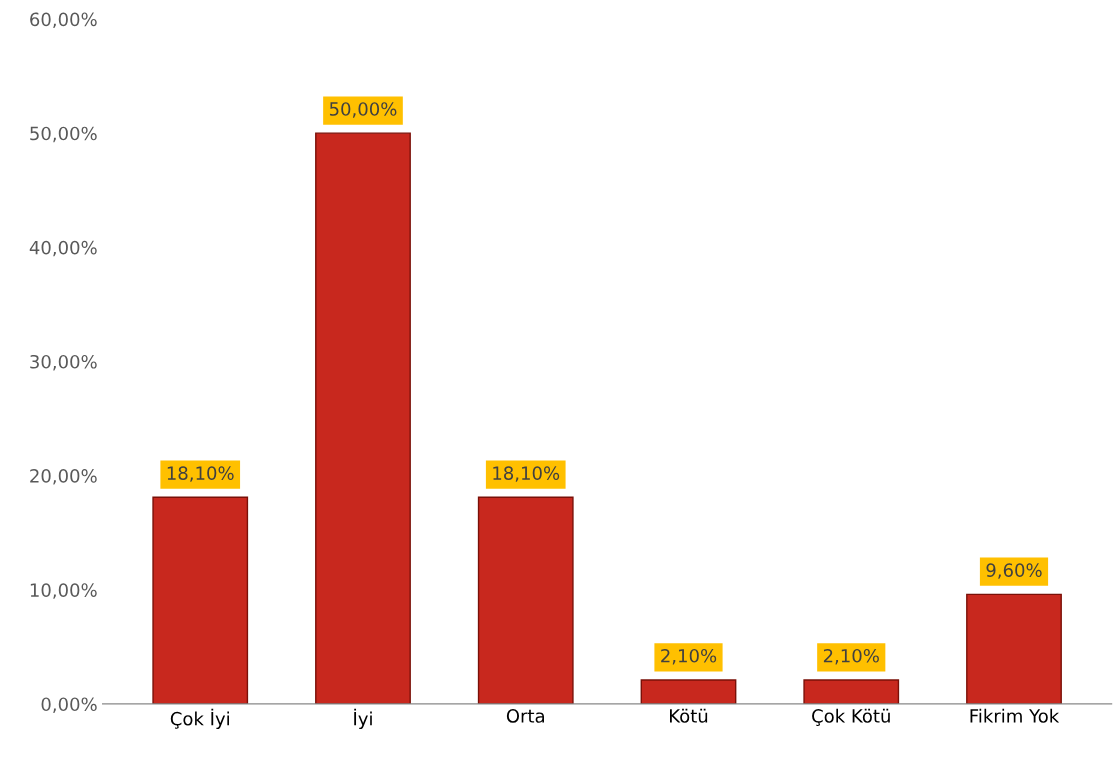  What do you see at coordinates (1015, 715) in the screenshot?
I see `x-tick-label: Fikrim Yok` at bounding box center [1015, 715].